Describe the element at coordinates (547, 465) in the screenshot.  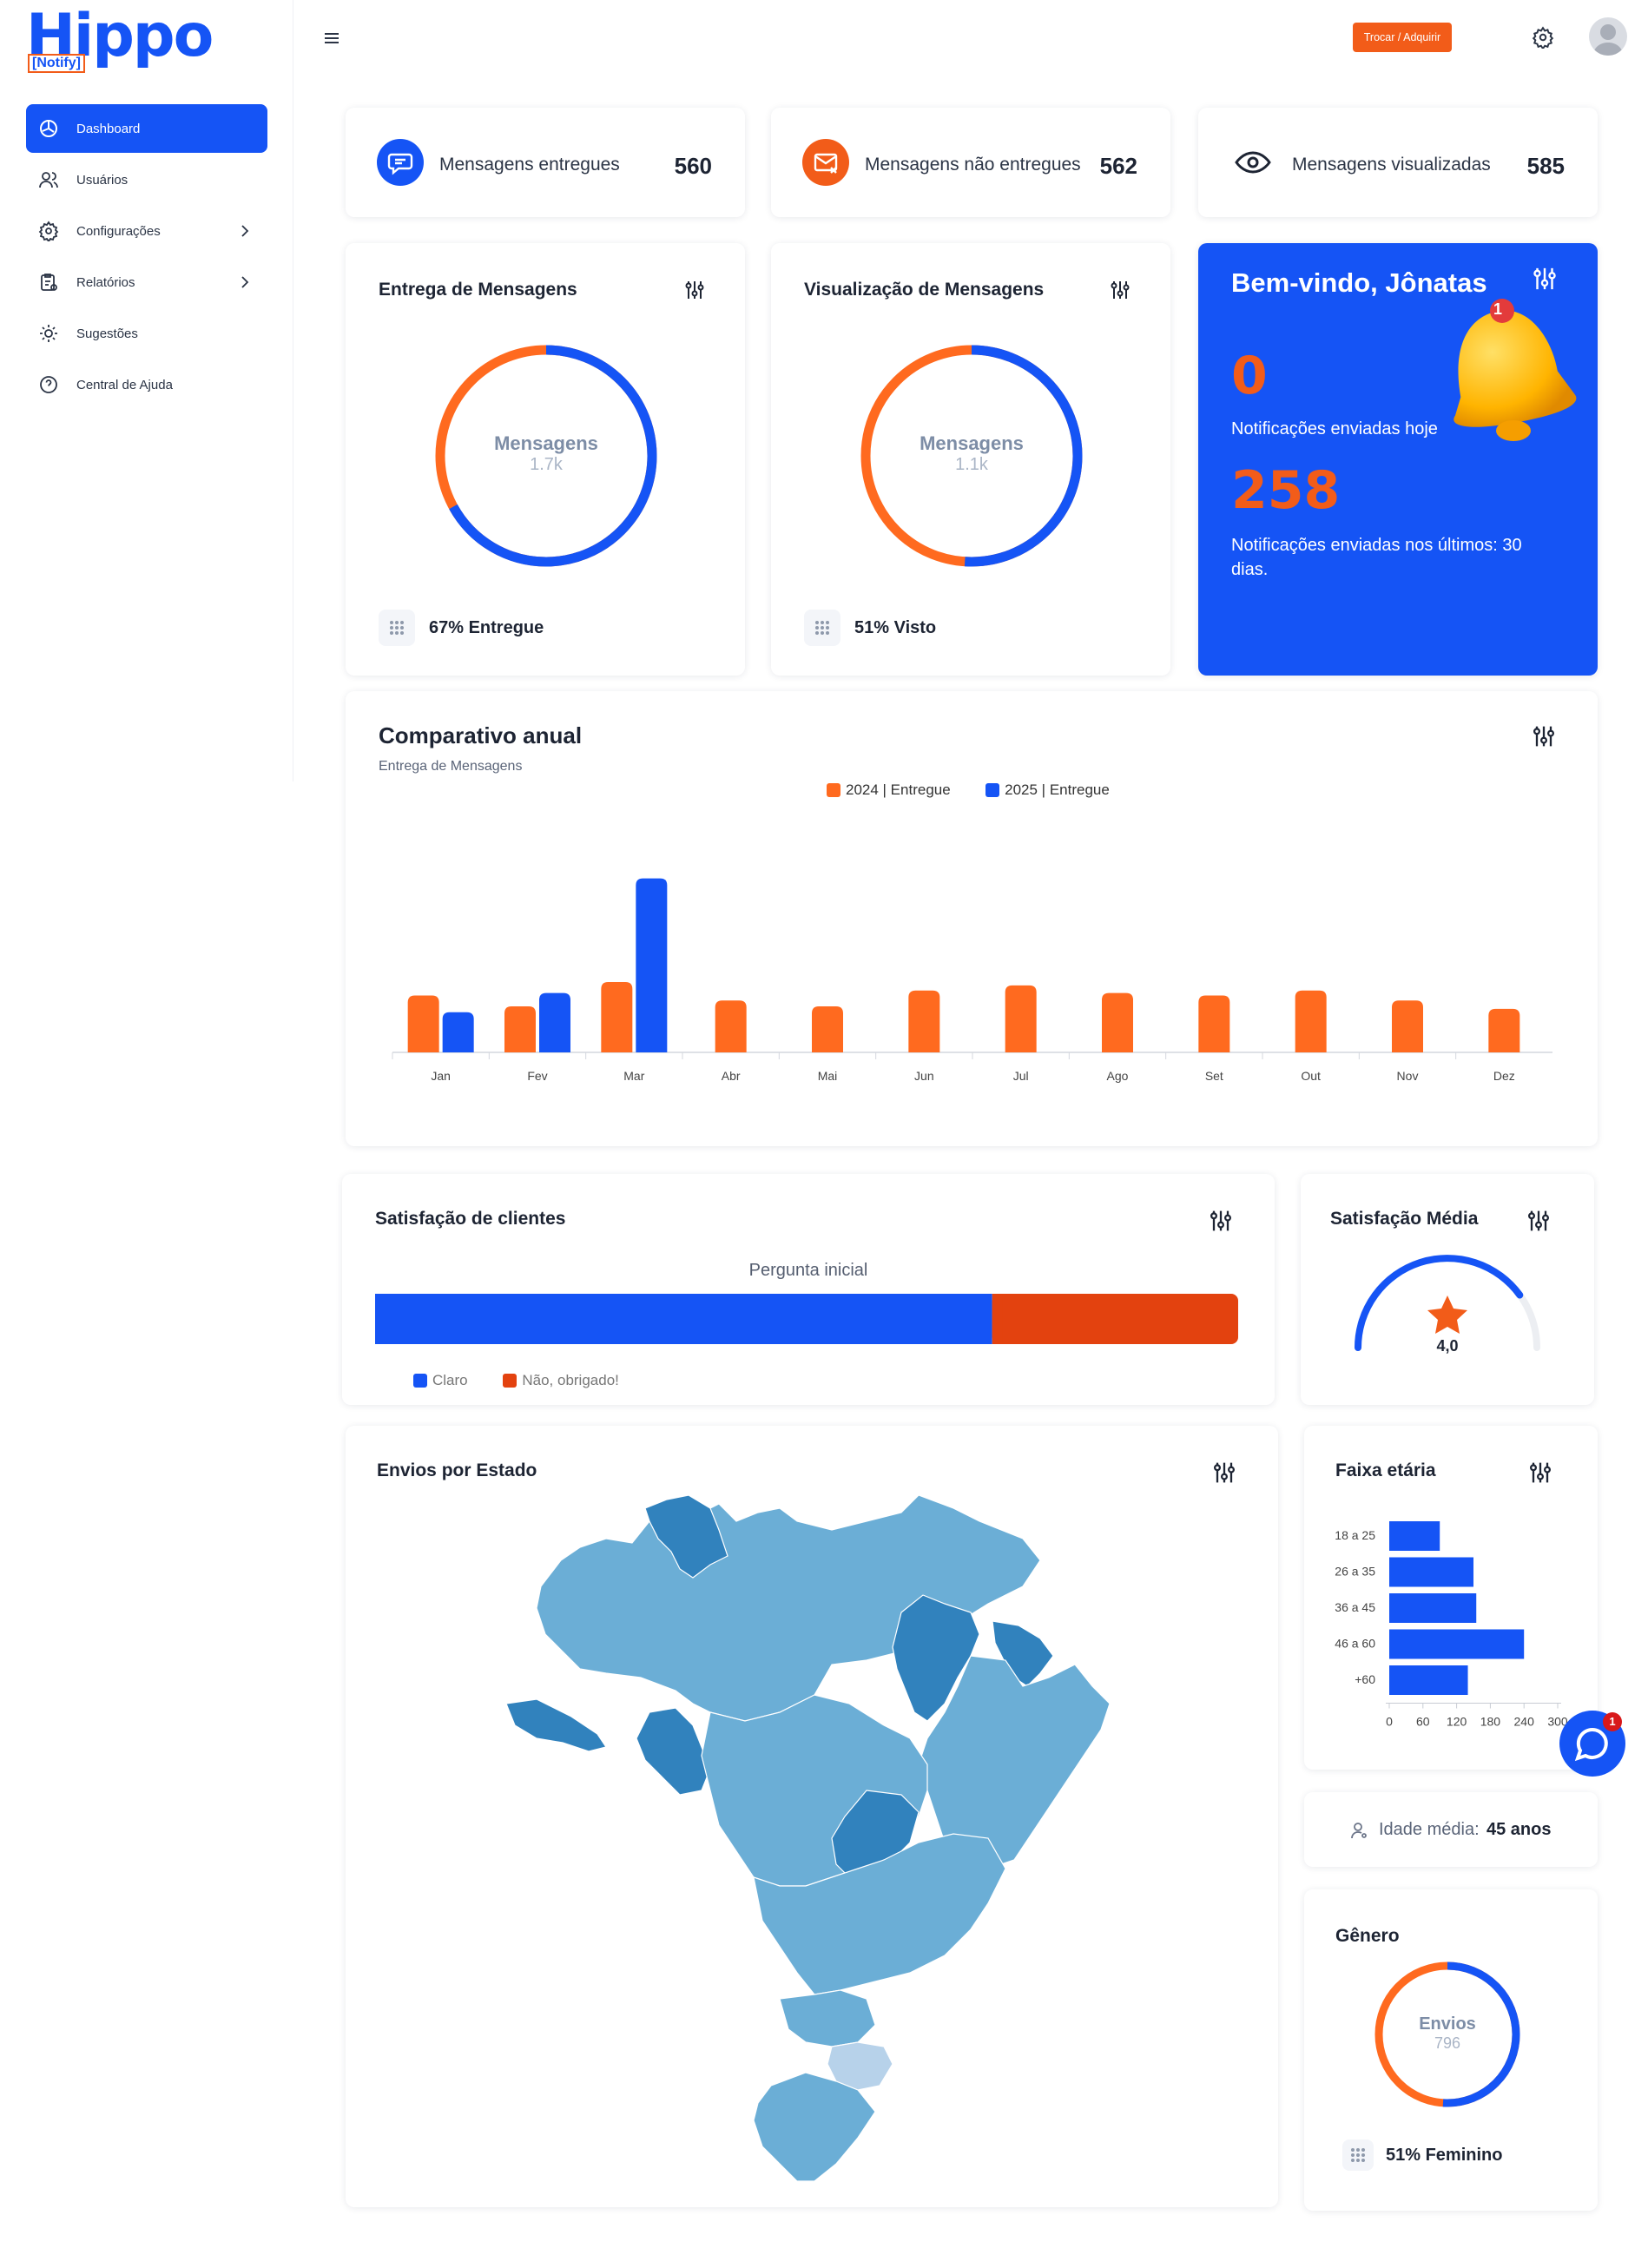
I see `donut-value: 1.7k` at that location.